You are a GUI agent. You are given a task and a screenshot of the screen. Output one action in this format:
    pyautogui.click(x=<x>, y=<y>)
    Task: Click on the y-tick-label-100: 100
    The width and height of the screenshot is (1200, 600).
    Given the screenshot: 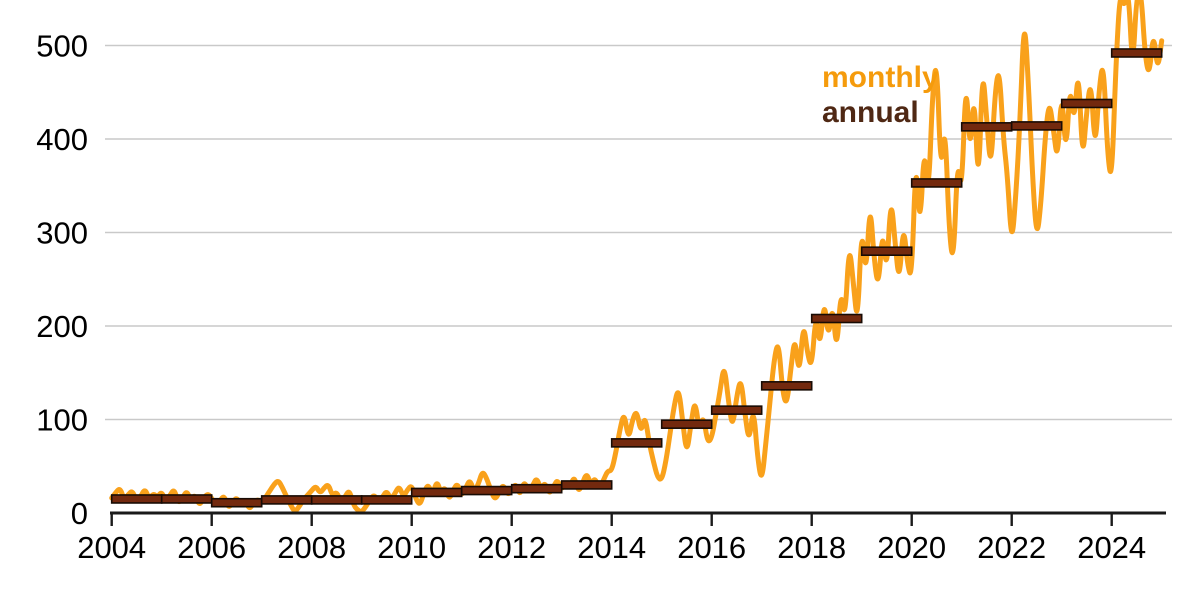 What is the action you would take?
    pyautogui.click(x=62, y=420)
    